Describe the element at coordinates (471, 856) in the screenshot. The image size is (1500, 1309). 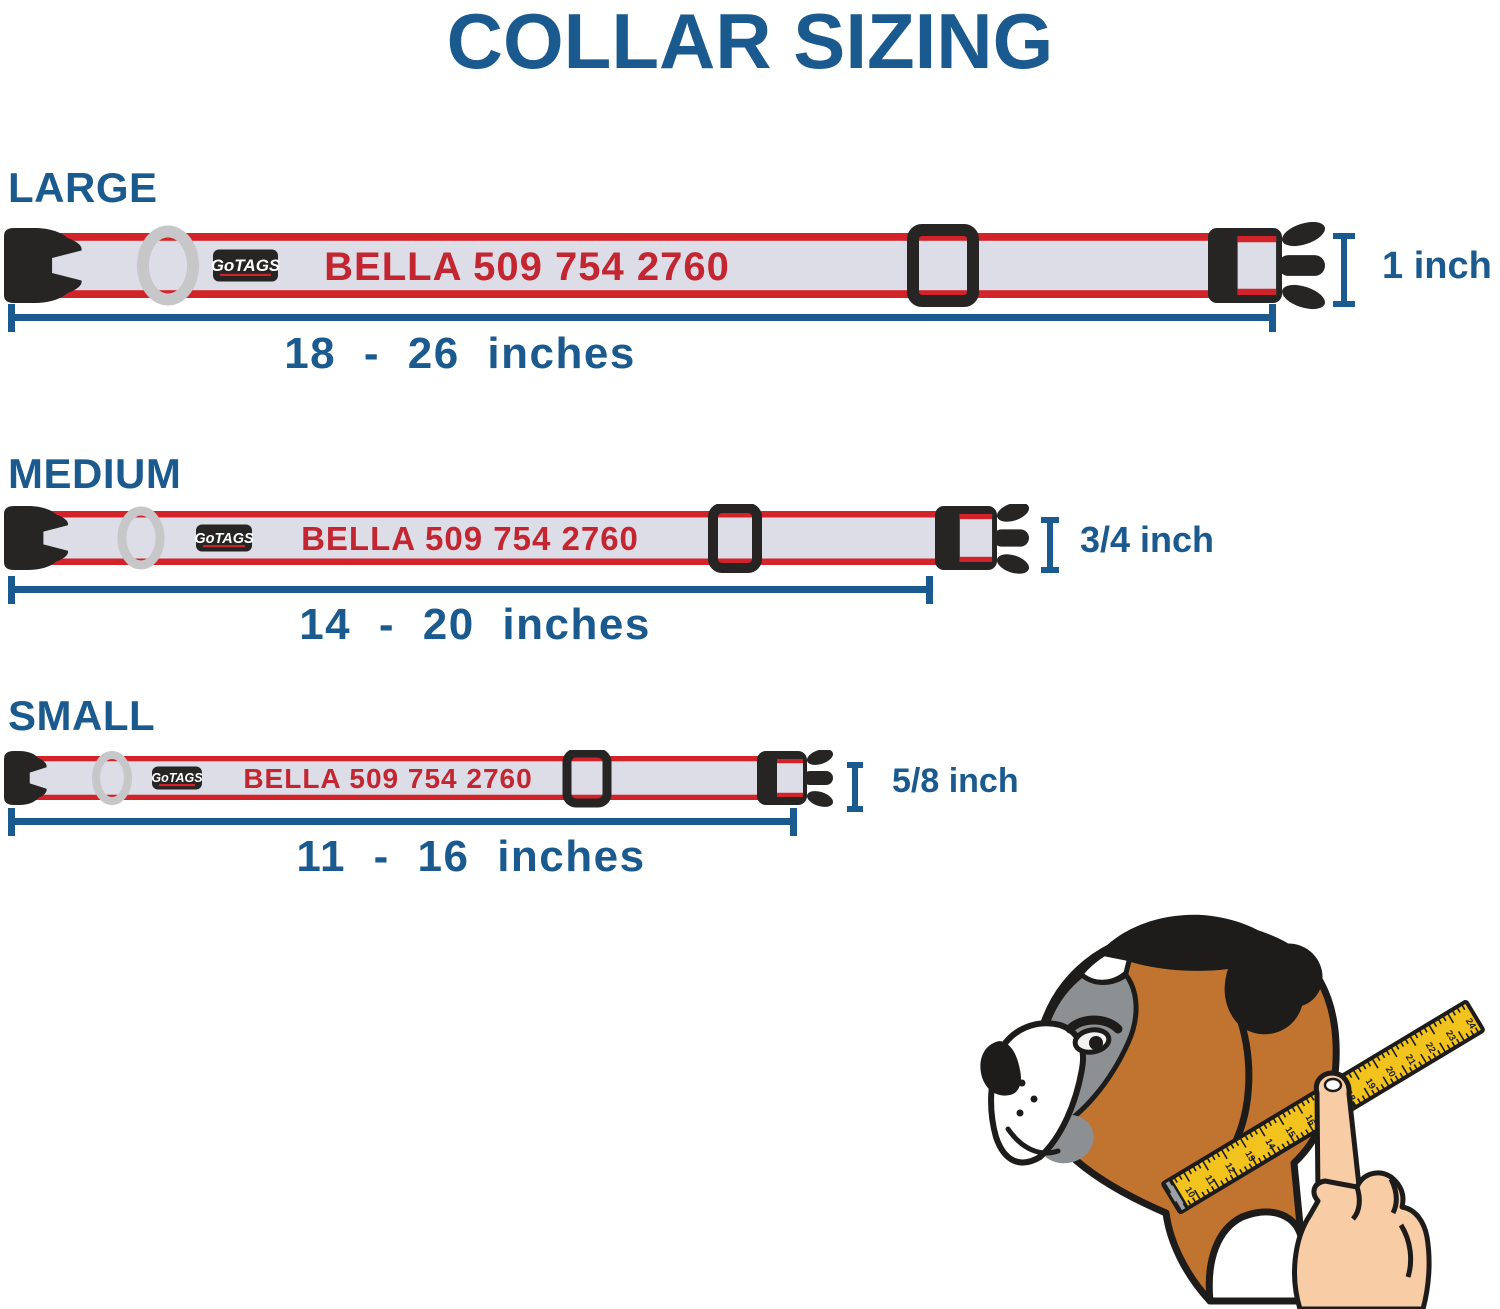
I see `range-label-small: 11 - 16 inches` at that location.